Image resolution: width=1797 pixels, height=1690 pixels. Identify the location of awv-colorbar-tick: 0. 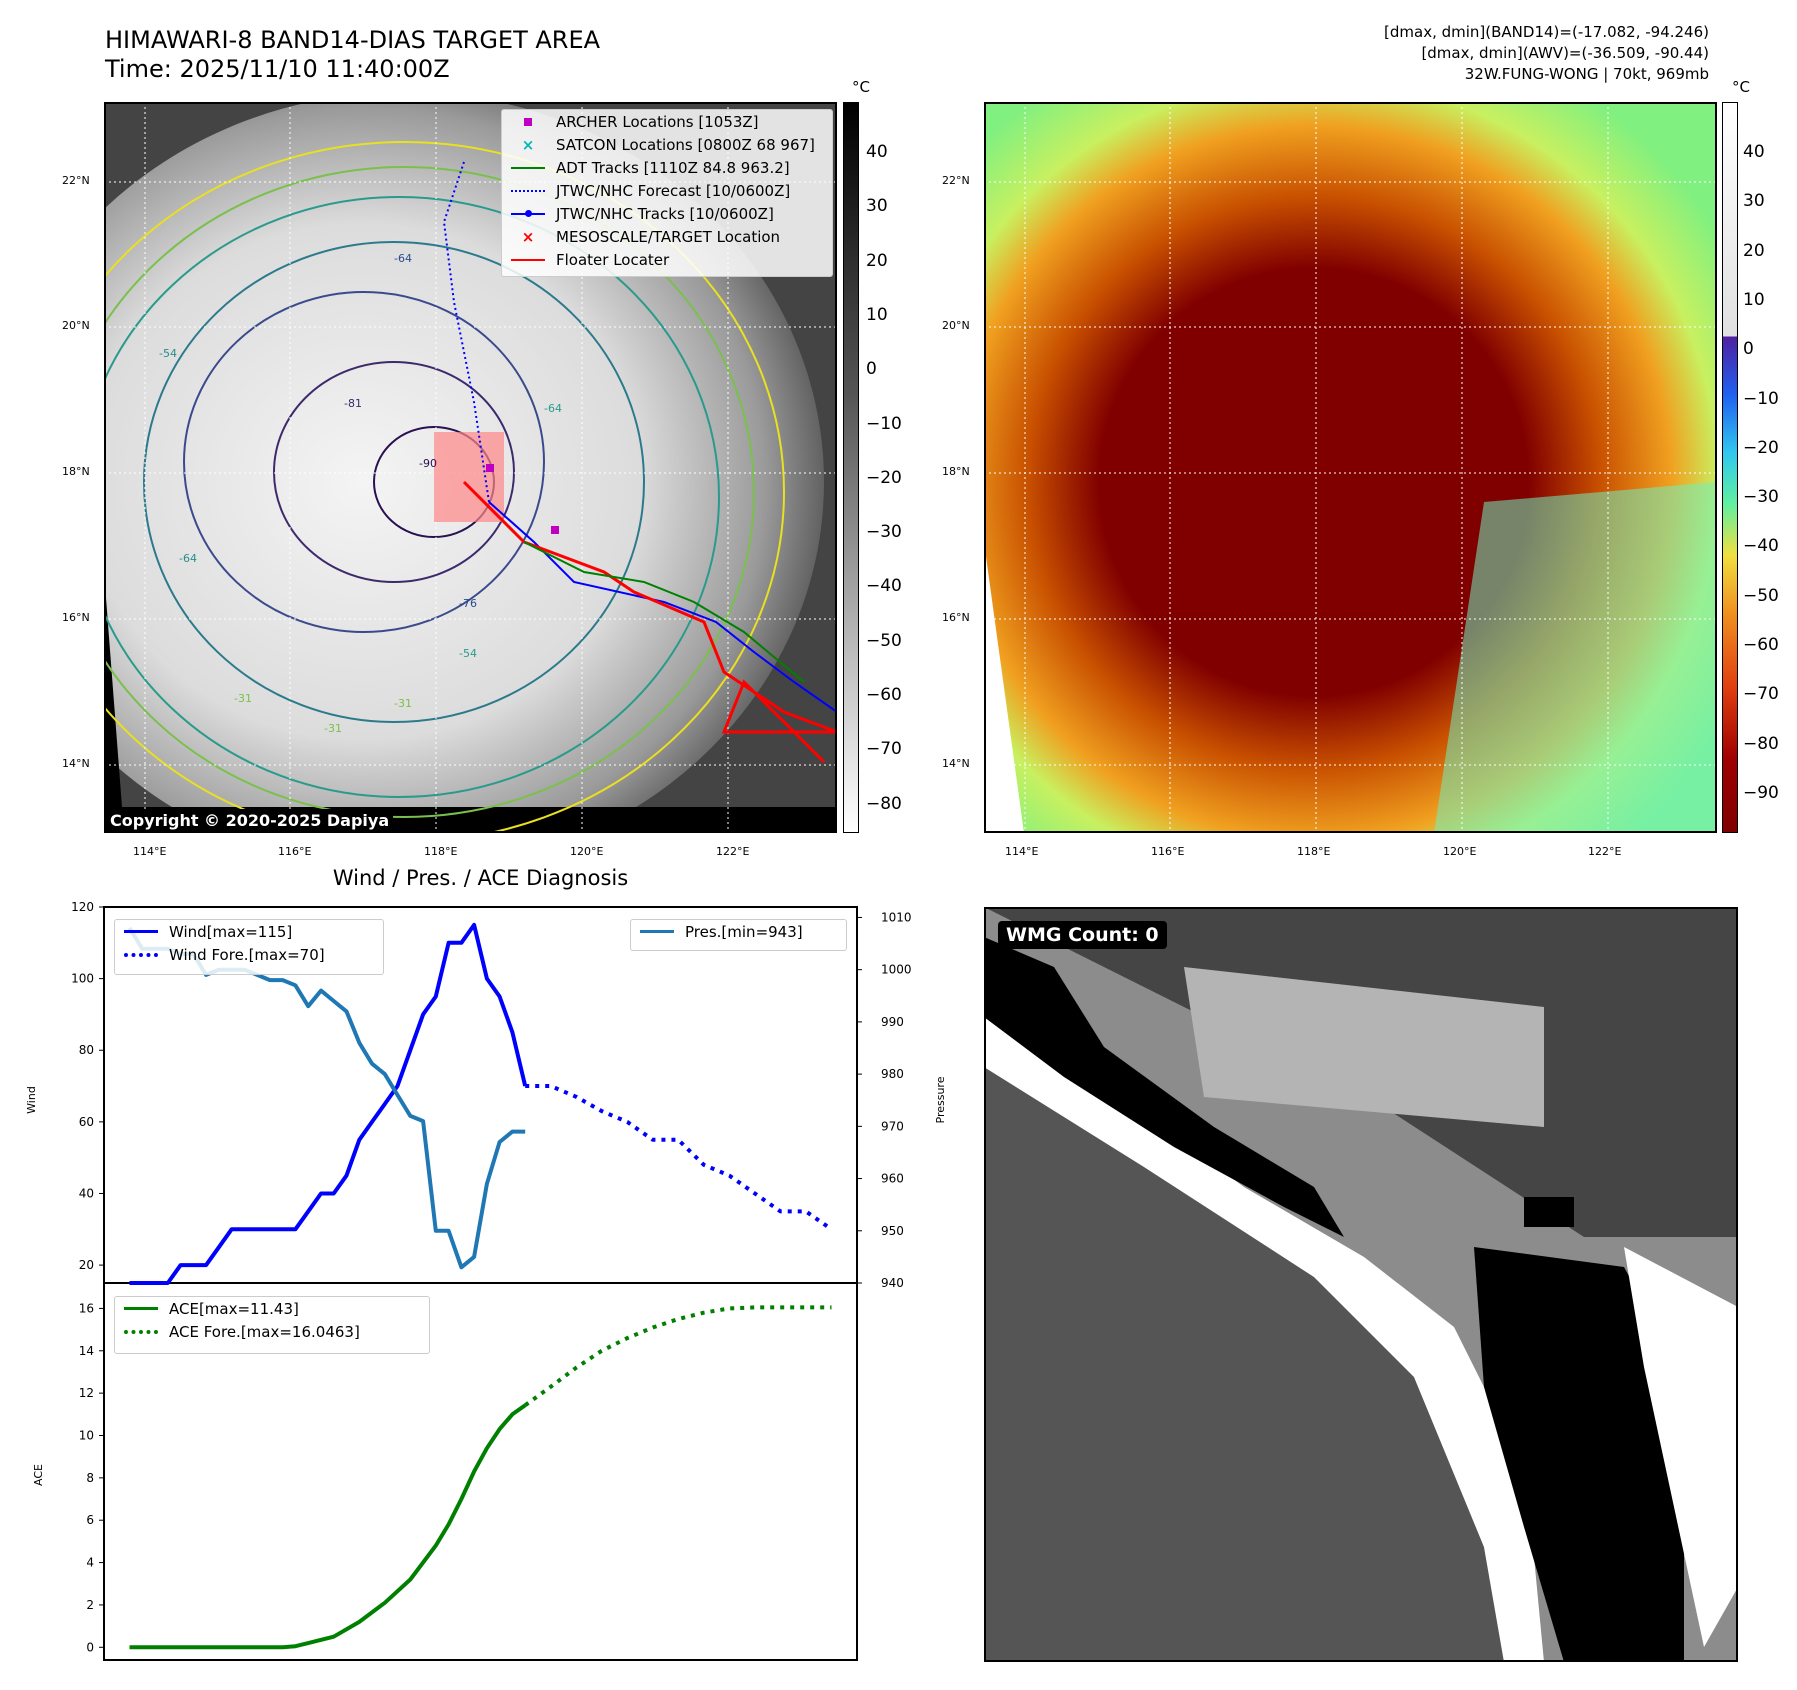
(1748, 349).